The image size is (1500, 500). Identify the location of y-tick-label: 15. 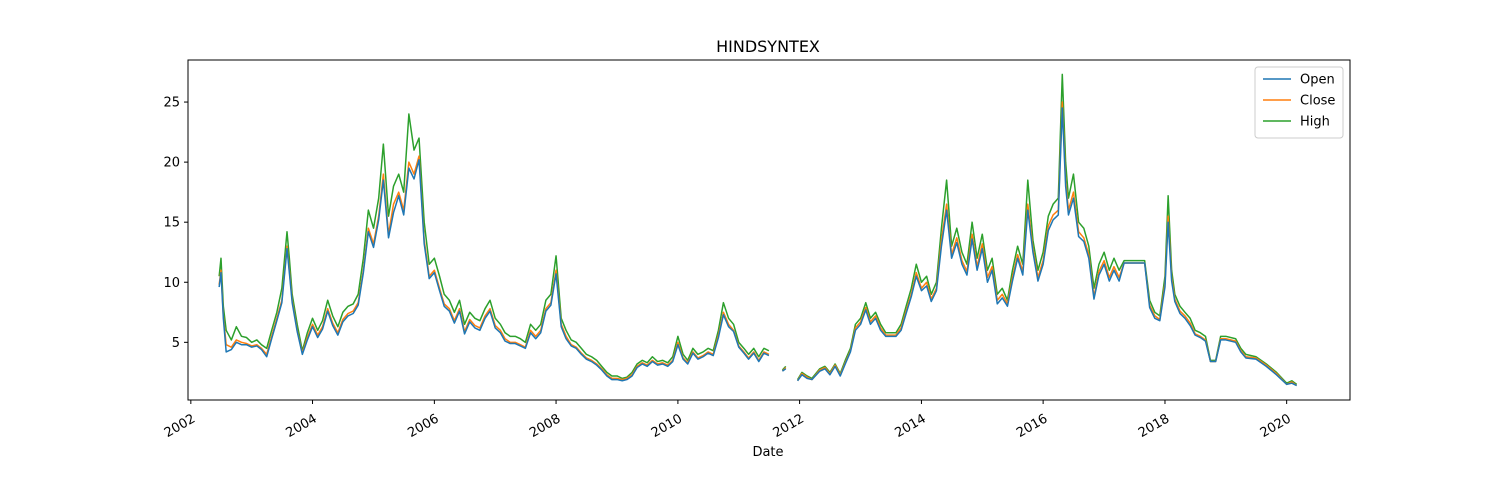
(171, 223).